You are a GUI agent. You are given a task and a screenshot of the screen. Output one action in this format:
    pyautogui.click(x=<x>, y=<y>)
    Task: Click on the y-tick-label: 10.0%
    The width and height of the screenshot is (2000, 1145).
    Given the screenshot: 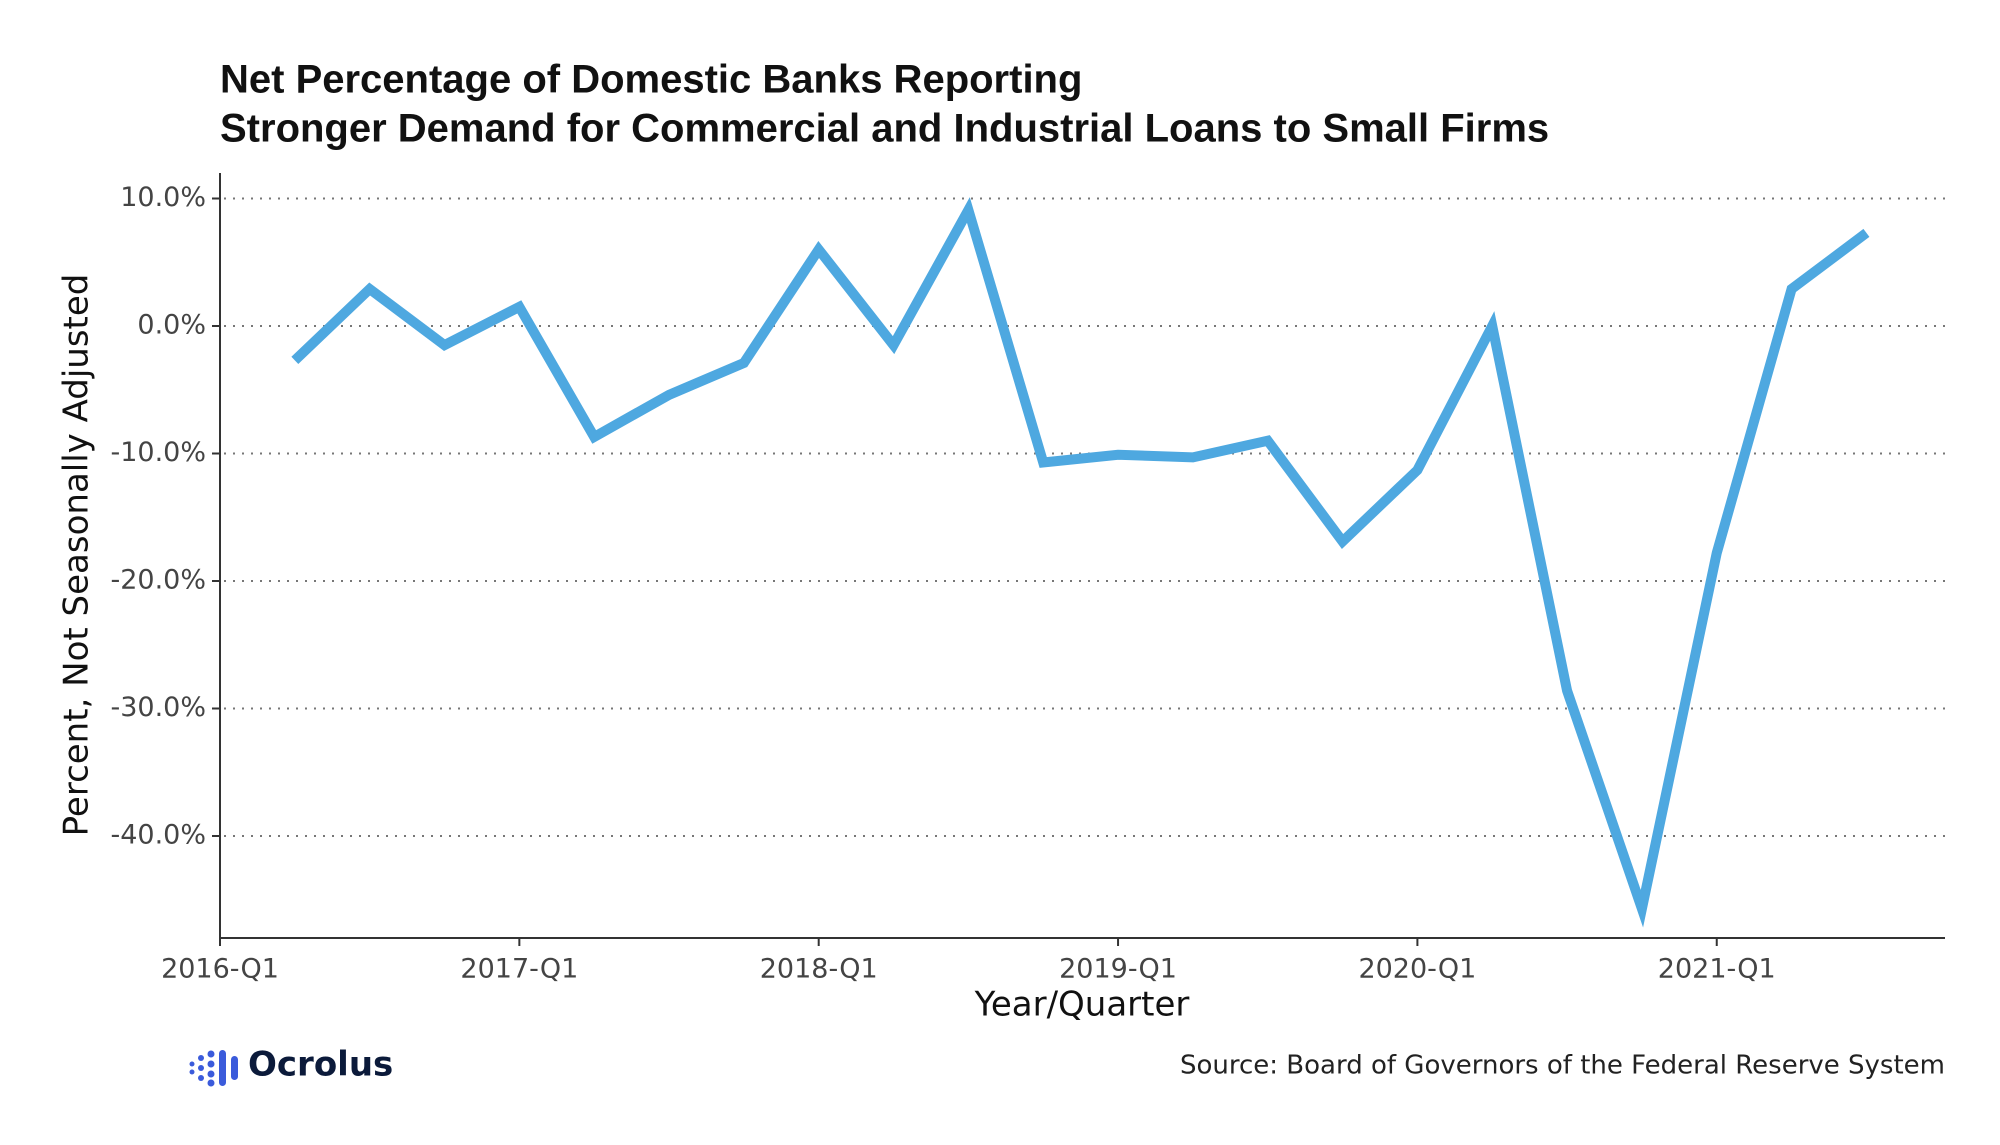 What is the action you would take?
    pyautogui.click(x=163, y=197)
    